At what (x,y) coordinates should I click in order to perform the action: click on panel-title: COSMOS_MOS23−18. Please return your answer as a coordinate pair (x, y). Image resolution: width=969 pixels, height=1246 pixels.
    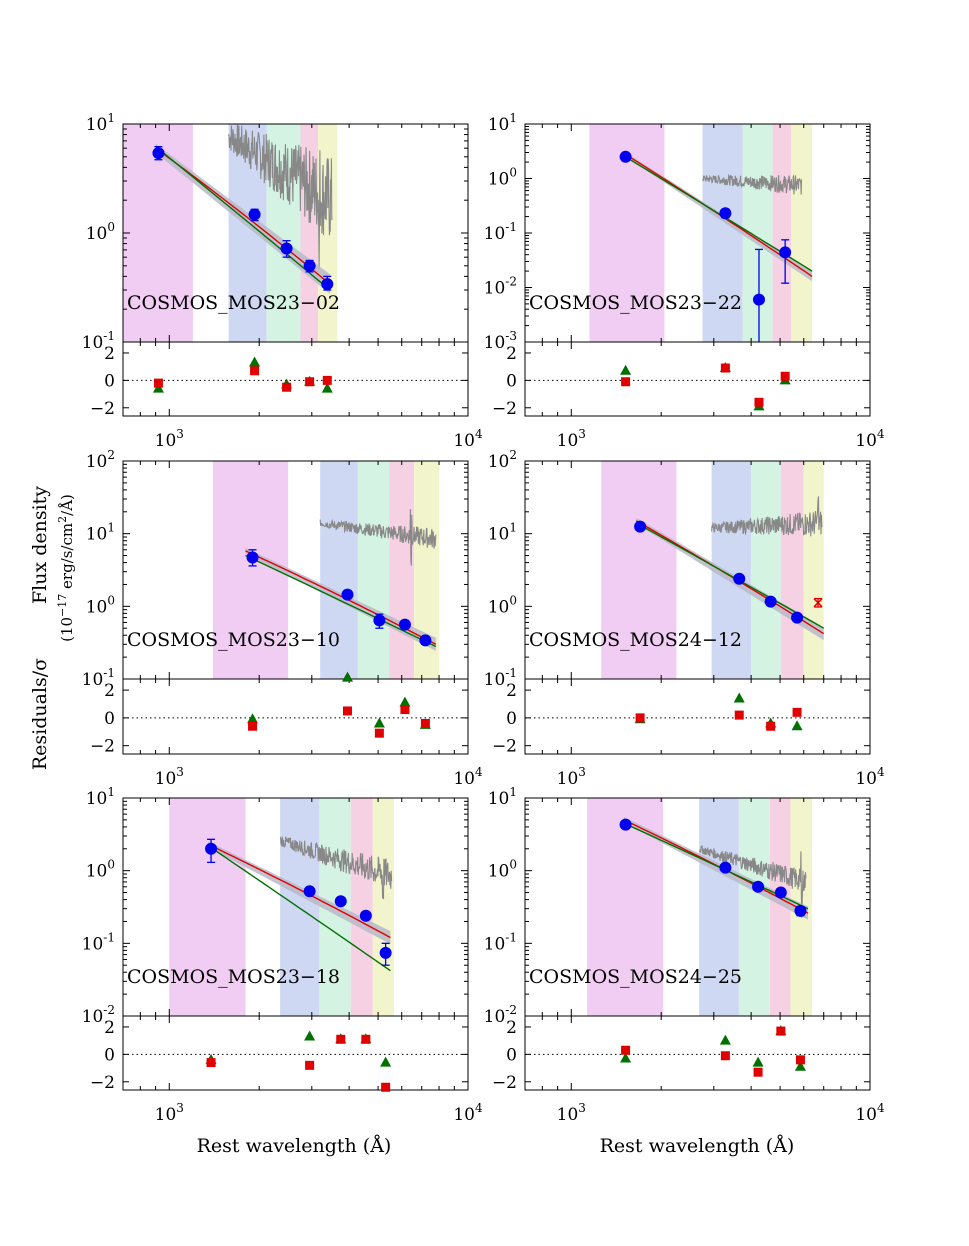
    Looking at the image, I should click on (233, 977).